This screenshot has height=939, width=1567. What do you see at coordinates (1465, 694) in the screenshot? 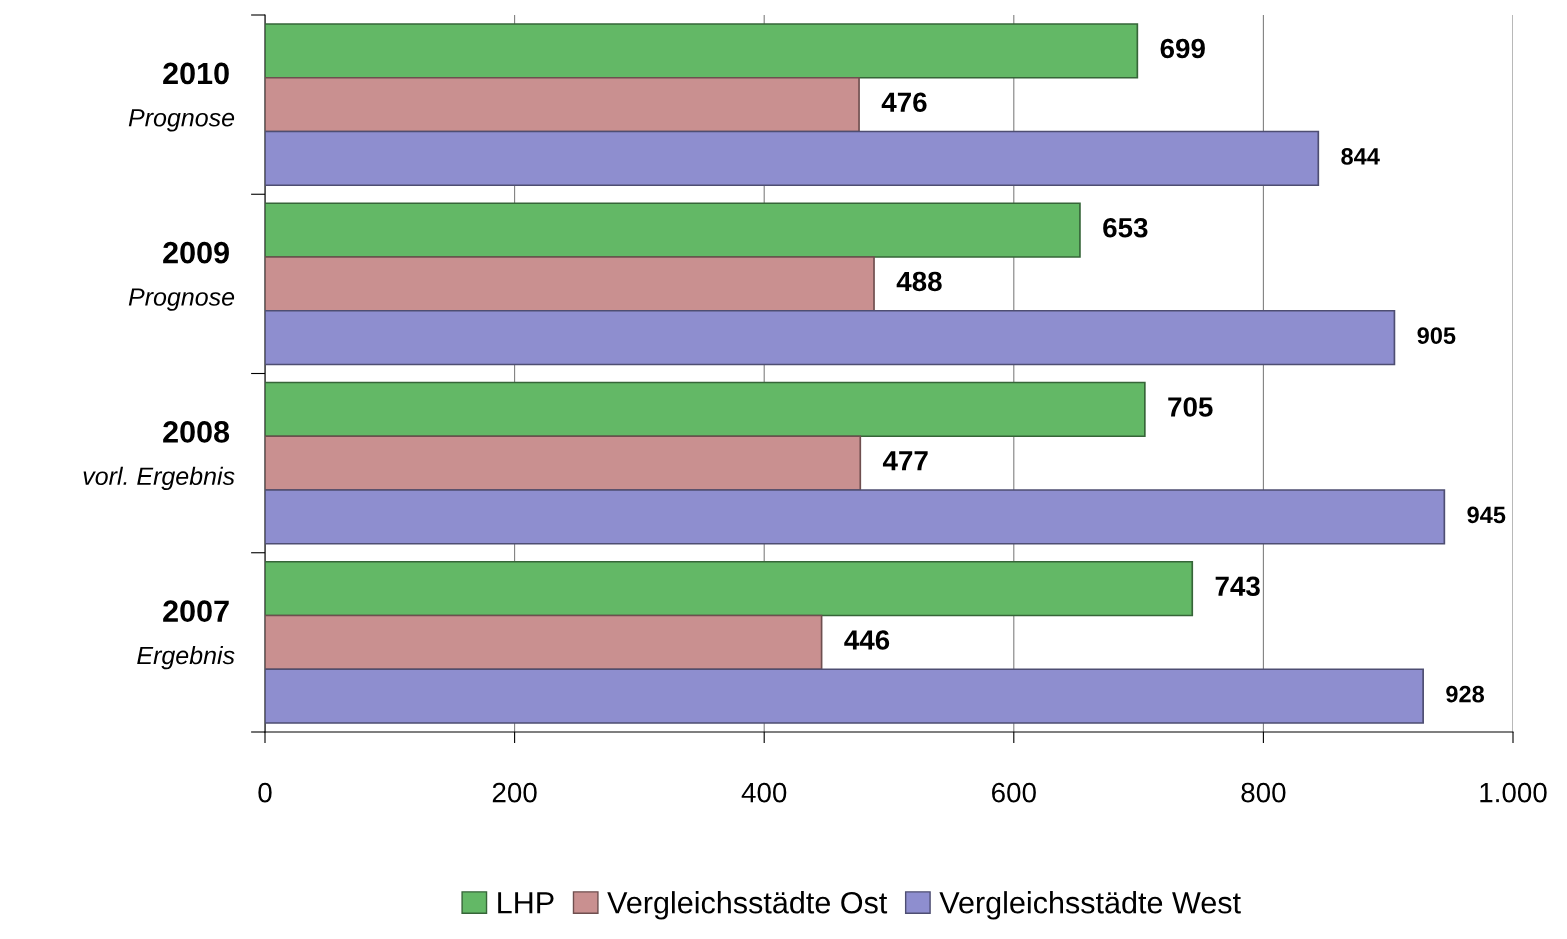
I see `data-label: 928` at bounding box center [1465, 694].